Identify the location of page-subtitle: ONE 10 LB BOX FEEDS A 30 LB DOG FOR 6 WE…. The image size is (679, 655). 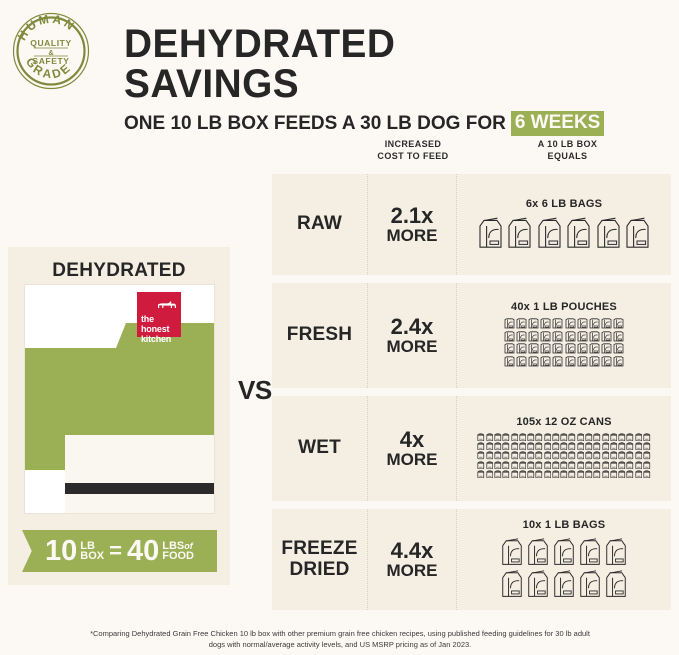
(364, 123).